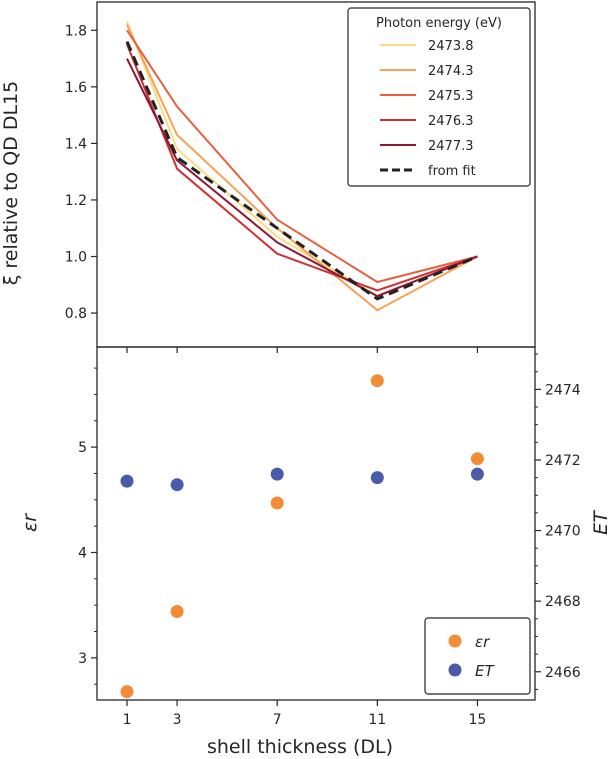 This screenshot has width=616, height=759. Describe the element at coordinates (482, 642) in the screenshot. I see `legend-label-epsilon-r: εr` at that location.